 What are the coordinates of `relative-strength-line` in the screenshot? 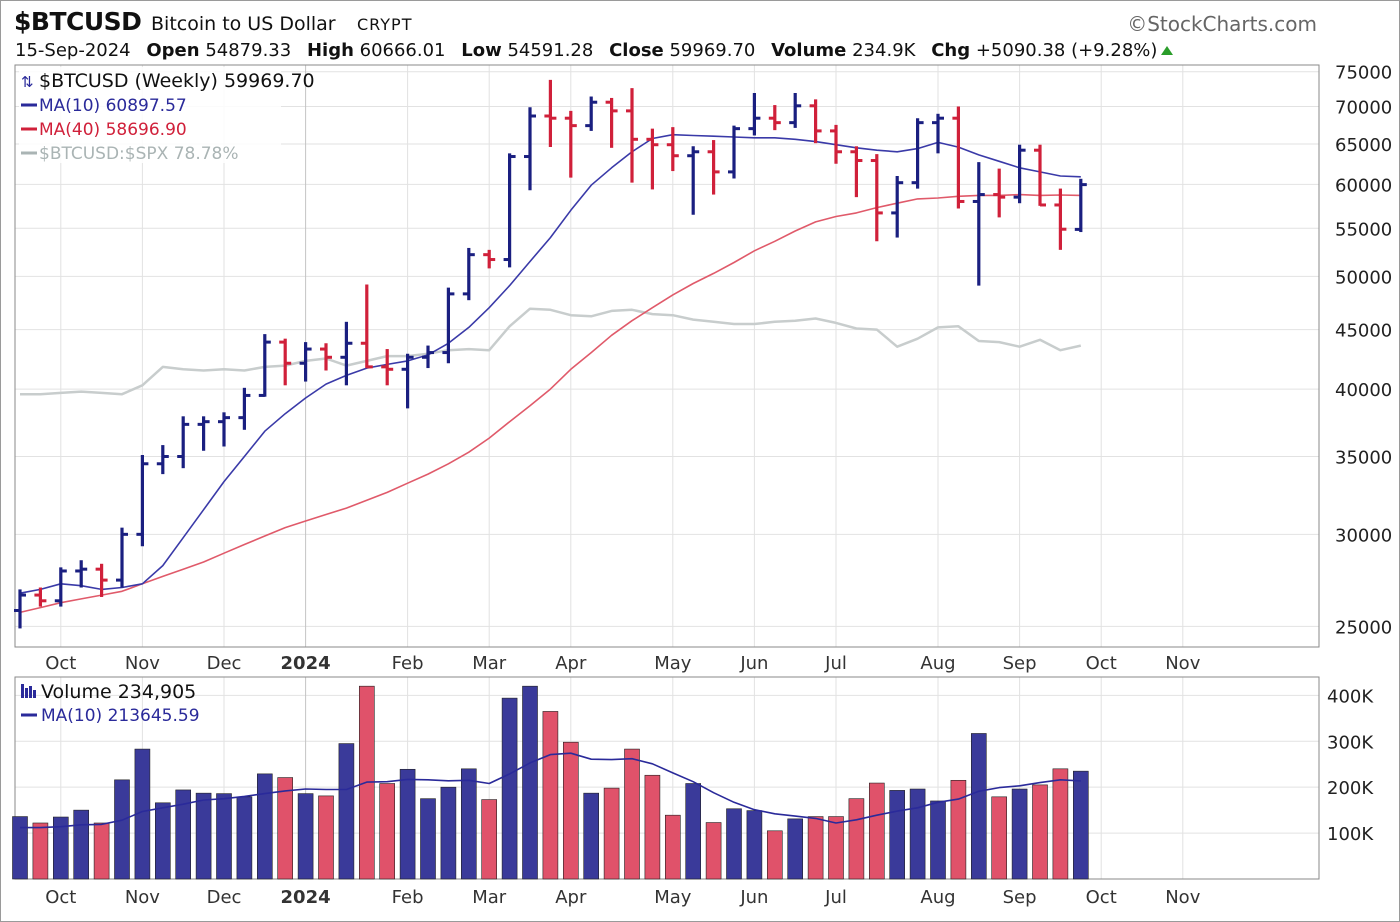 It's located at (551, 351).